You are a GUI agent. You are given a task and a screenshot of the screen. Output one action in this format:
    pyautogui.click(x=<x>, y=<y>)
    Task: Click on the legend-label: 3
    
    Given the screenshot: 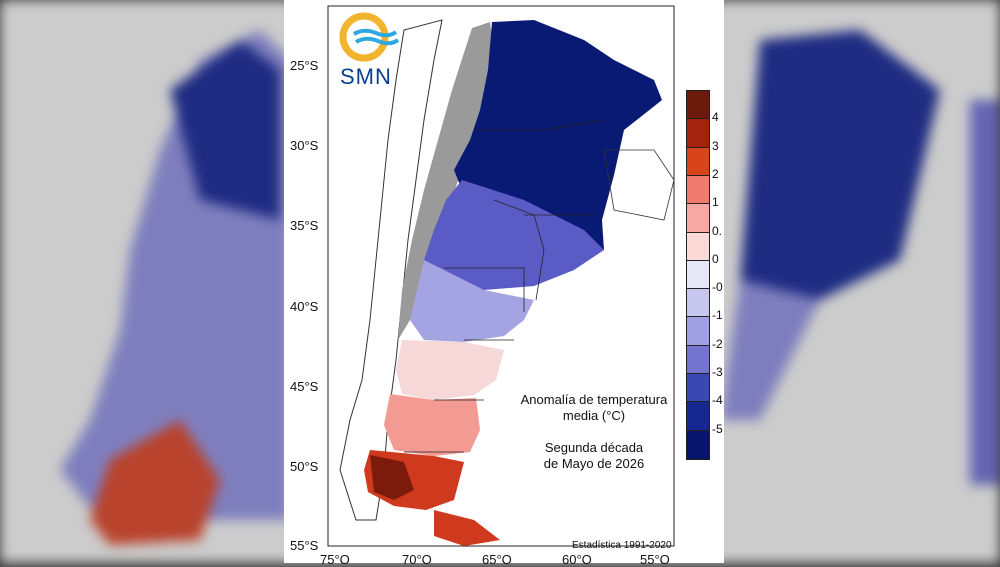 What is the action you would take?
    pyautogui.click(x=715, y=145)
    